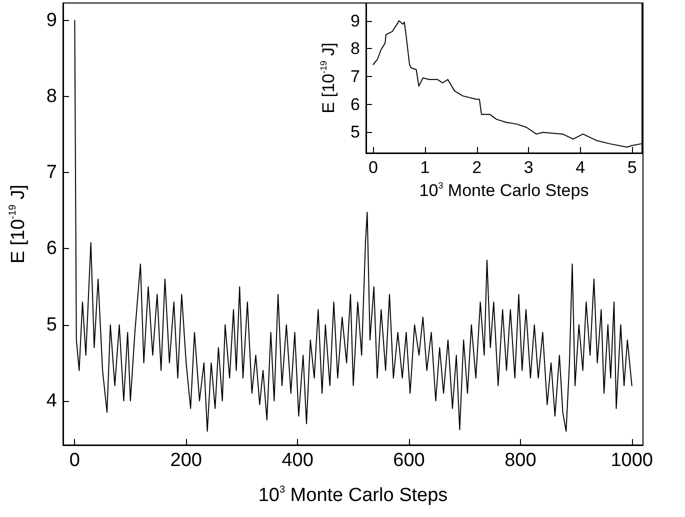 The image size is (685, 517). I want to click on x-tick-label: 5, so click(632, 167).